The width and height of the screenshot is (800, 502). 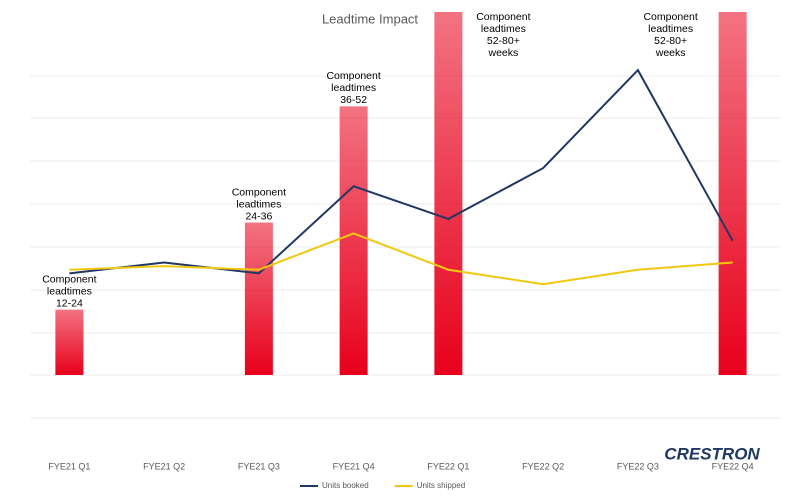 I want to click on legend-label: Units shipped, so click(x=441, y=485).